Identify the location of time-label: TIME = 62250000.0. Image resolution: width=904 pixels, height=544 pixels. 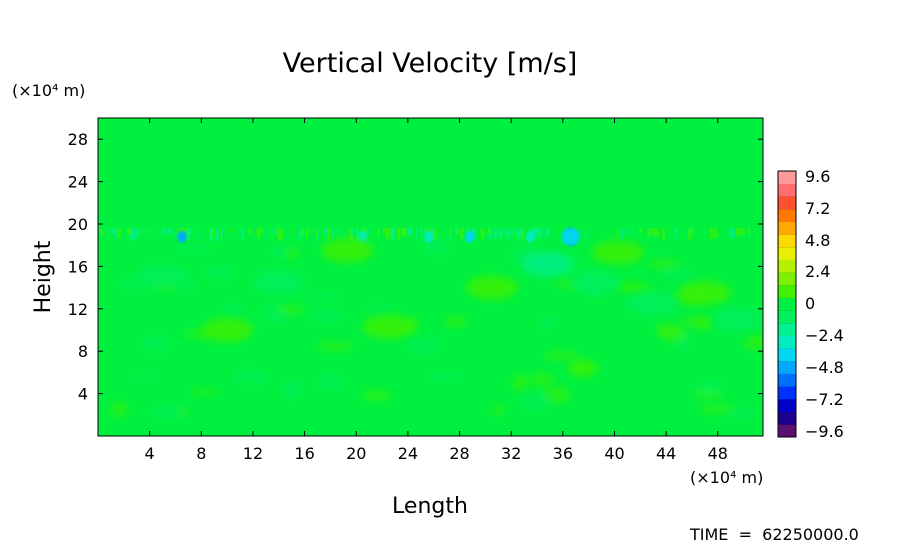
(774, 534).